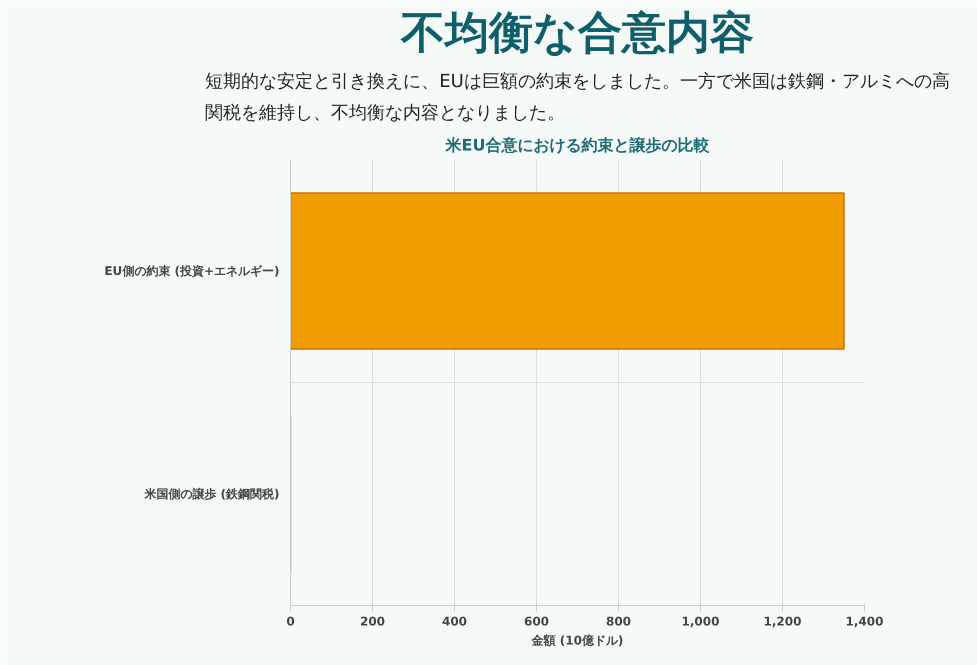 This screenshot has height=665, width=977. I want to click on y-tick-label: EU側の約束 (投資+エネルギー), so click(192, 271).